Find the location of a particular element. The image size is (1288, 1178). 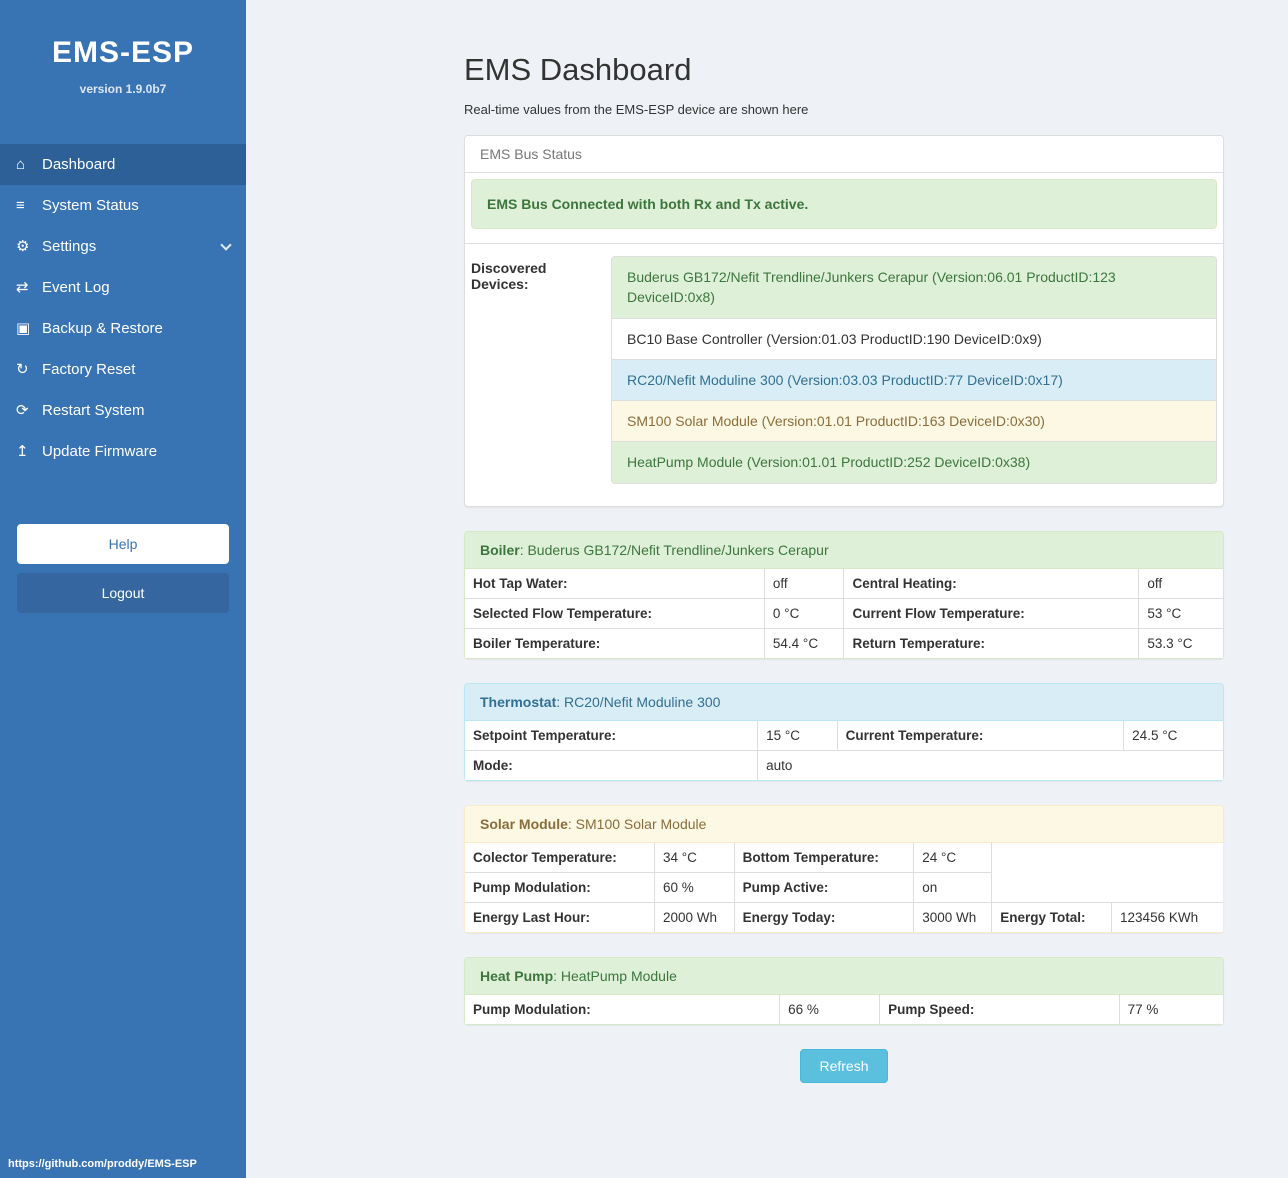

field-label: Boiler Temperature: is located at coordinates (615, 642).